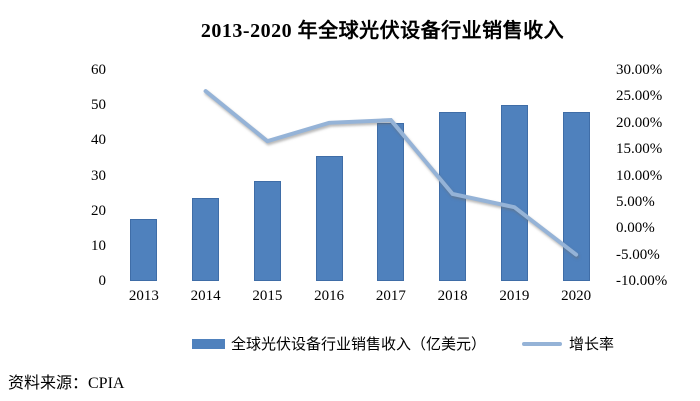 Image resolution: width=700 pixels, height=401 pixels. What do you see at coordinates (390, 296) in the screenshot?
I see `x-axis-category-label: 2017` at bounding box center [390, 296].